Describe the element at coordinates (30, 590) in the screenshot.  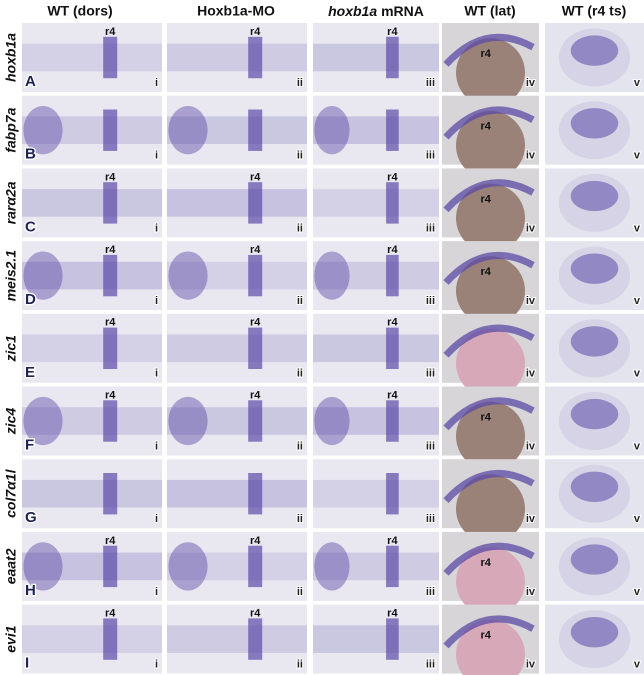
I see `panel-letter: H` at that location.